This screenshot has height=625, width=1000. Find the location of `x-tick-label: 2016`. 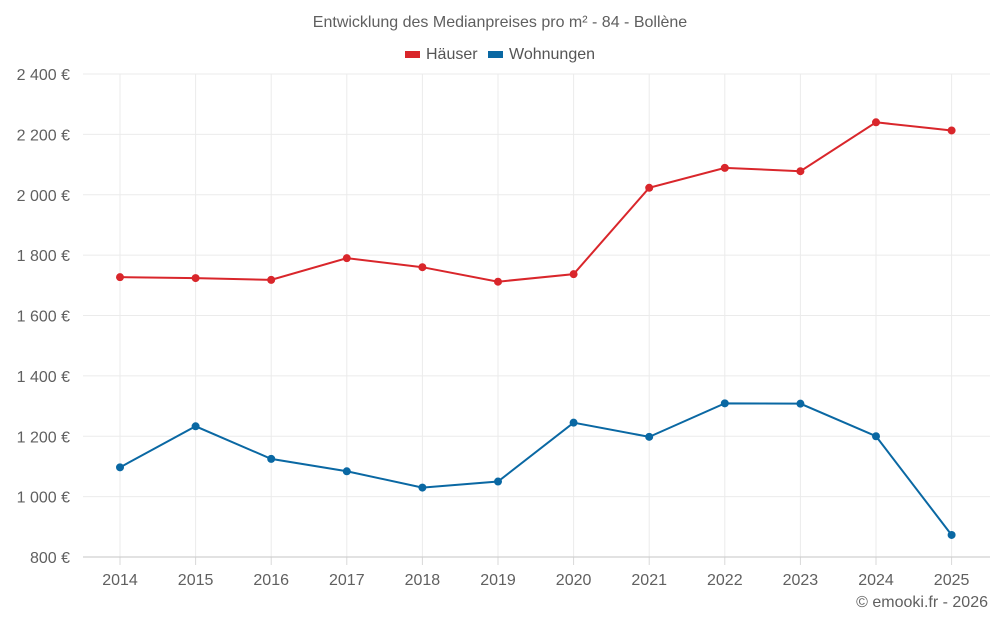

x-tick-label: 2016 is located at coordinates (271, 580).